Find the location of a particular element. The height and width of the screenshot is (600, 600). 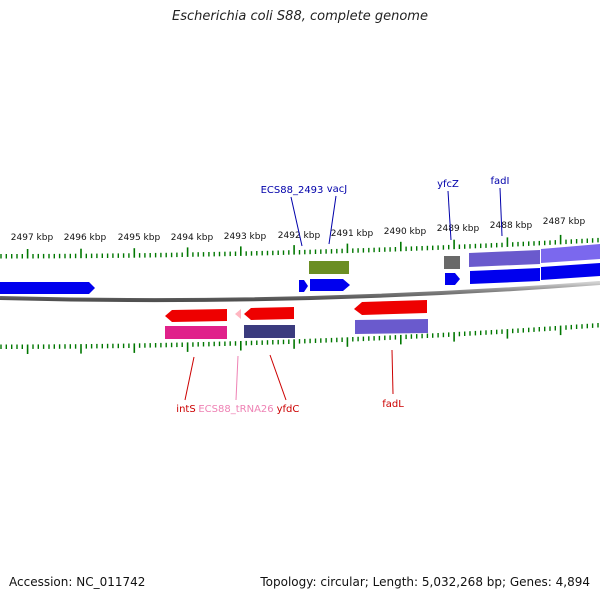

genome-backbone is located at coordinates (300, 292).